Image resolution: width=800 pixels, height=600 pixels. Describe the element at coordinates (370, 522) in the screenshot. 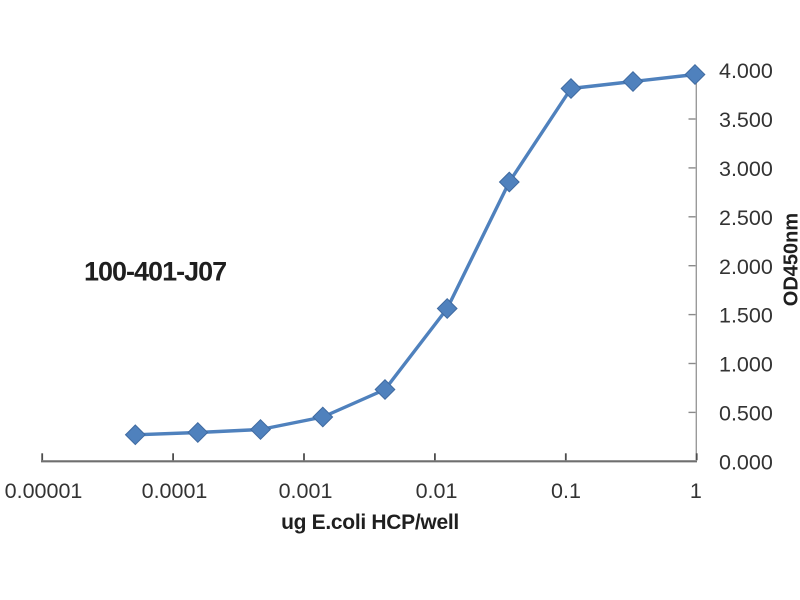

I see `svg-text: ug E.coli HCP/well` at that location.